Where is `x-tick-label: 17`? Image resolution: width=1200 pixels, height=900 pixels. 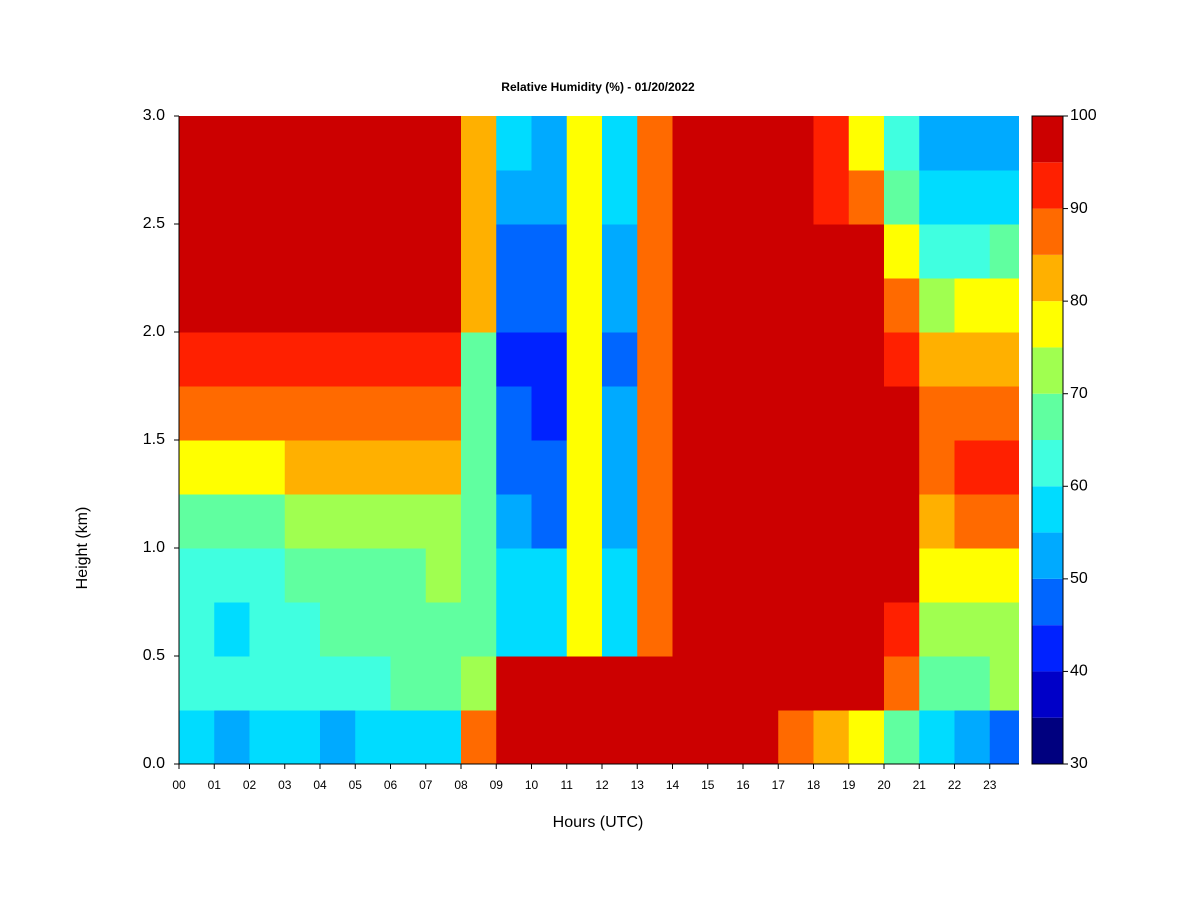
x-tick-label: 17 is located at coordinates (779, 785).